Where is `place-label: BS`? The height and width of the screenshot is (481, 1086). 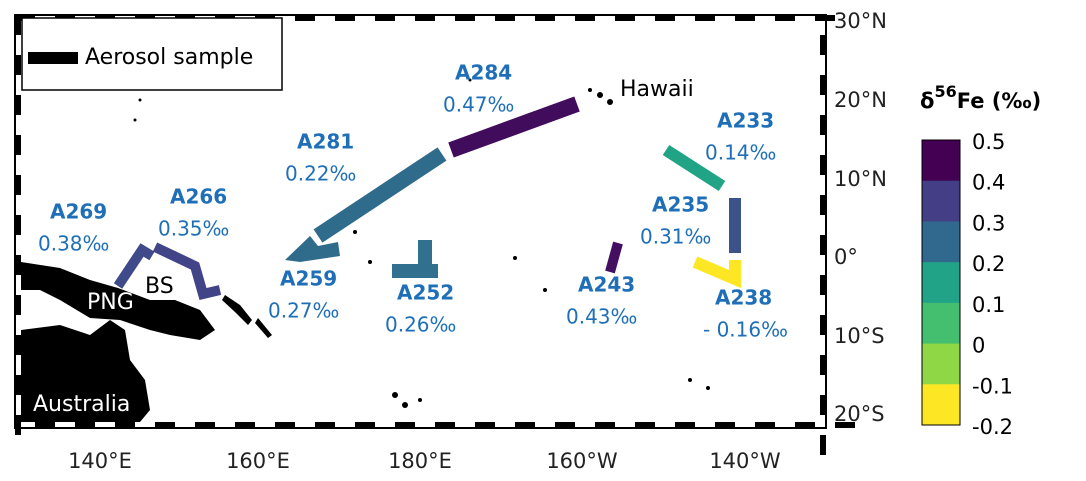 place-label: BS is located at coordinates (159, 286).